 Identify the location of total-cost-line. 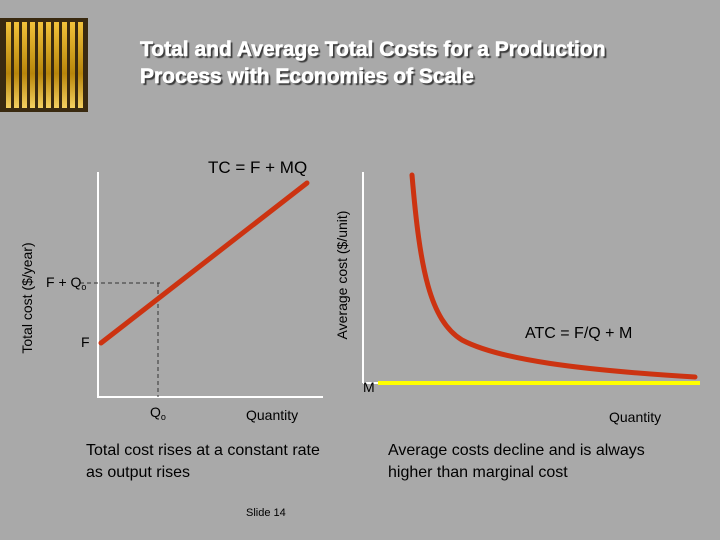
(204, 263).